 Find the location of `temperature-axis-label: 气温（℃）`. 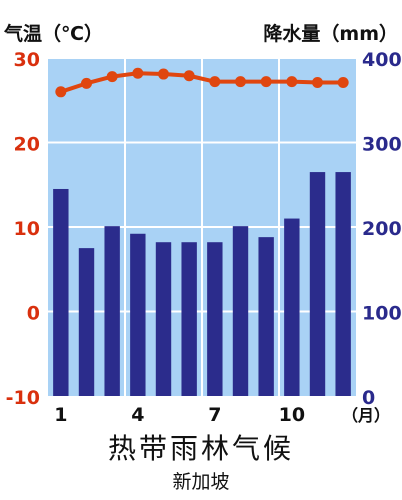

temperature-axis-label: 气温（℃） is located at coordinates (53, 33).